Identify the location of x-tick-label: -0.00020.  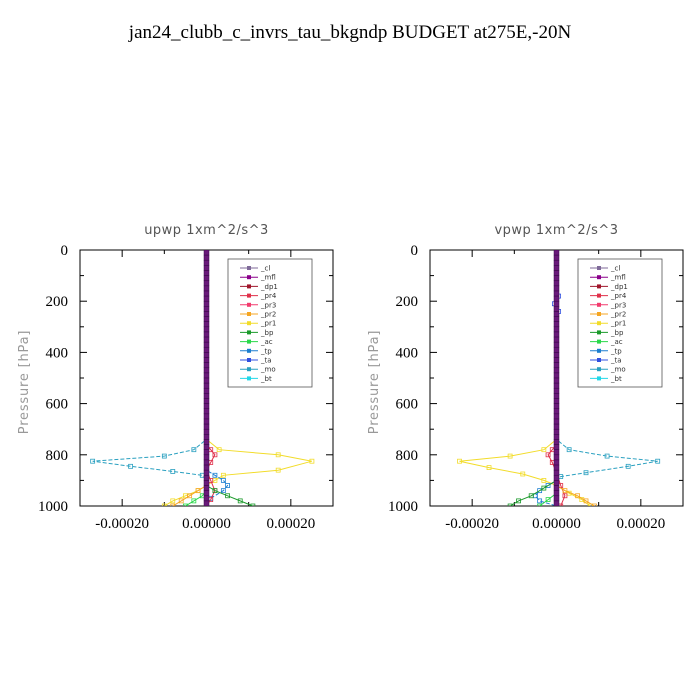
(472, 524).